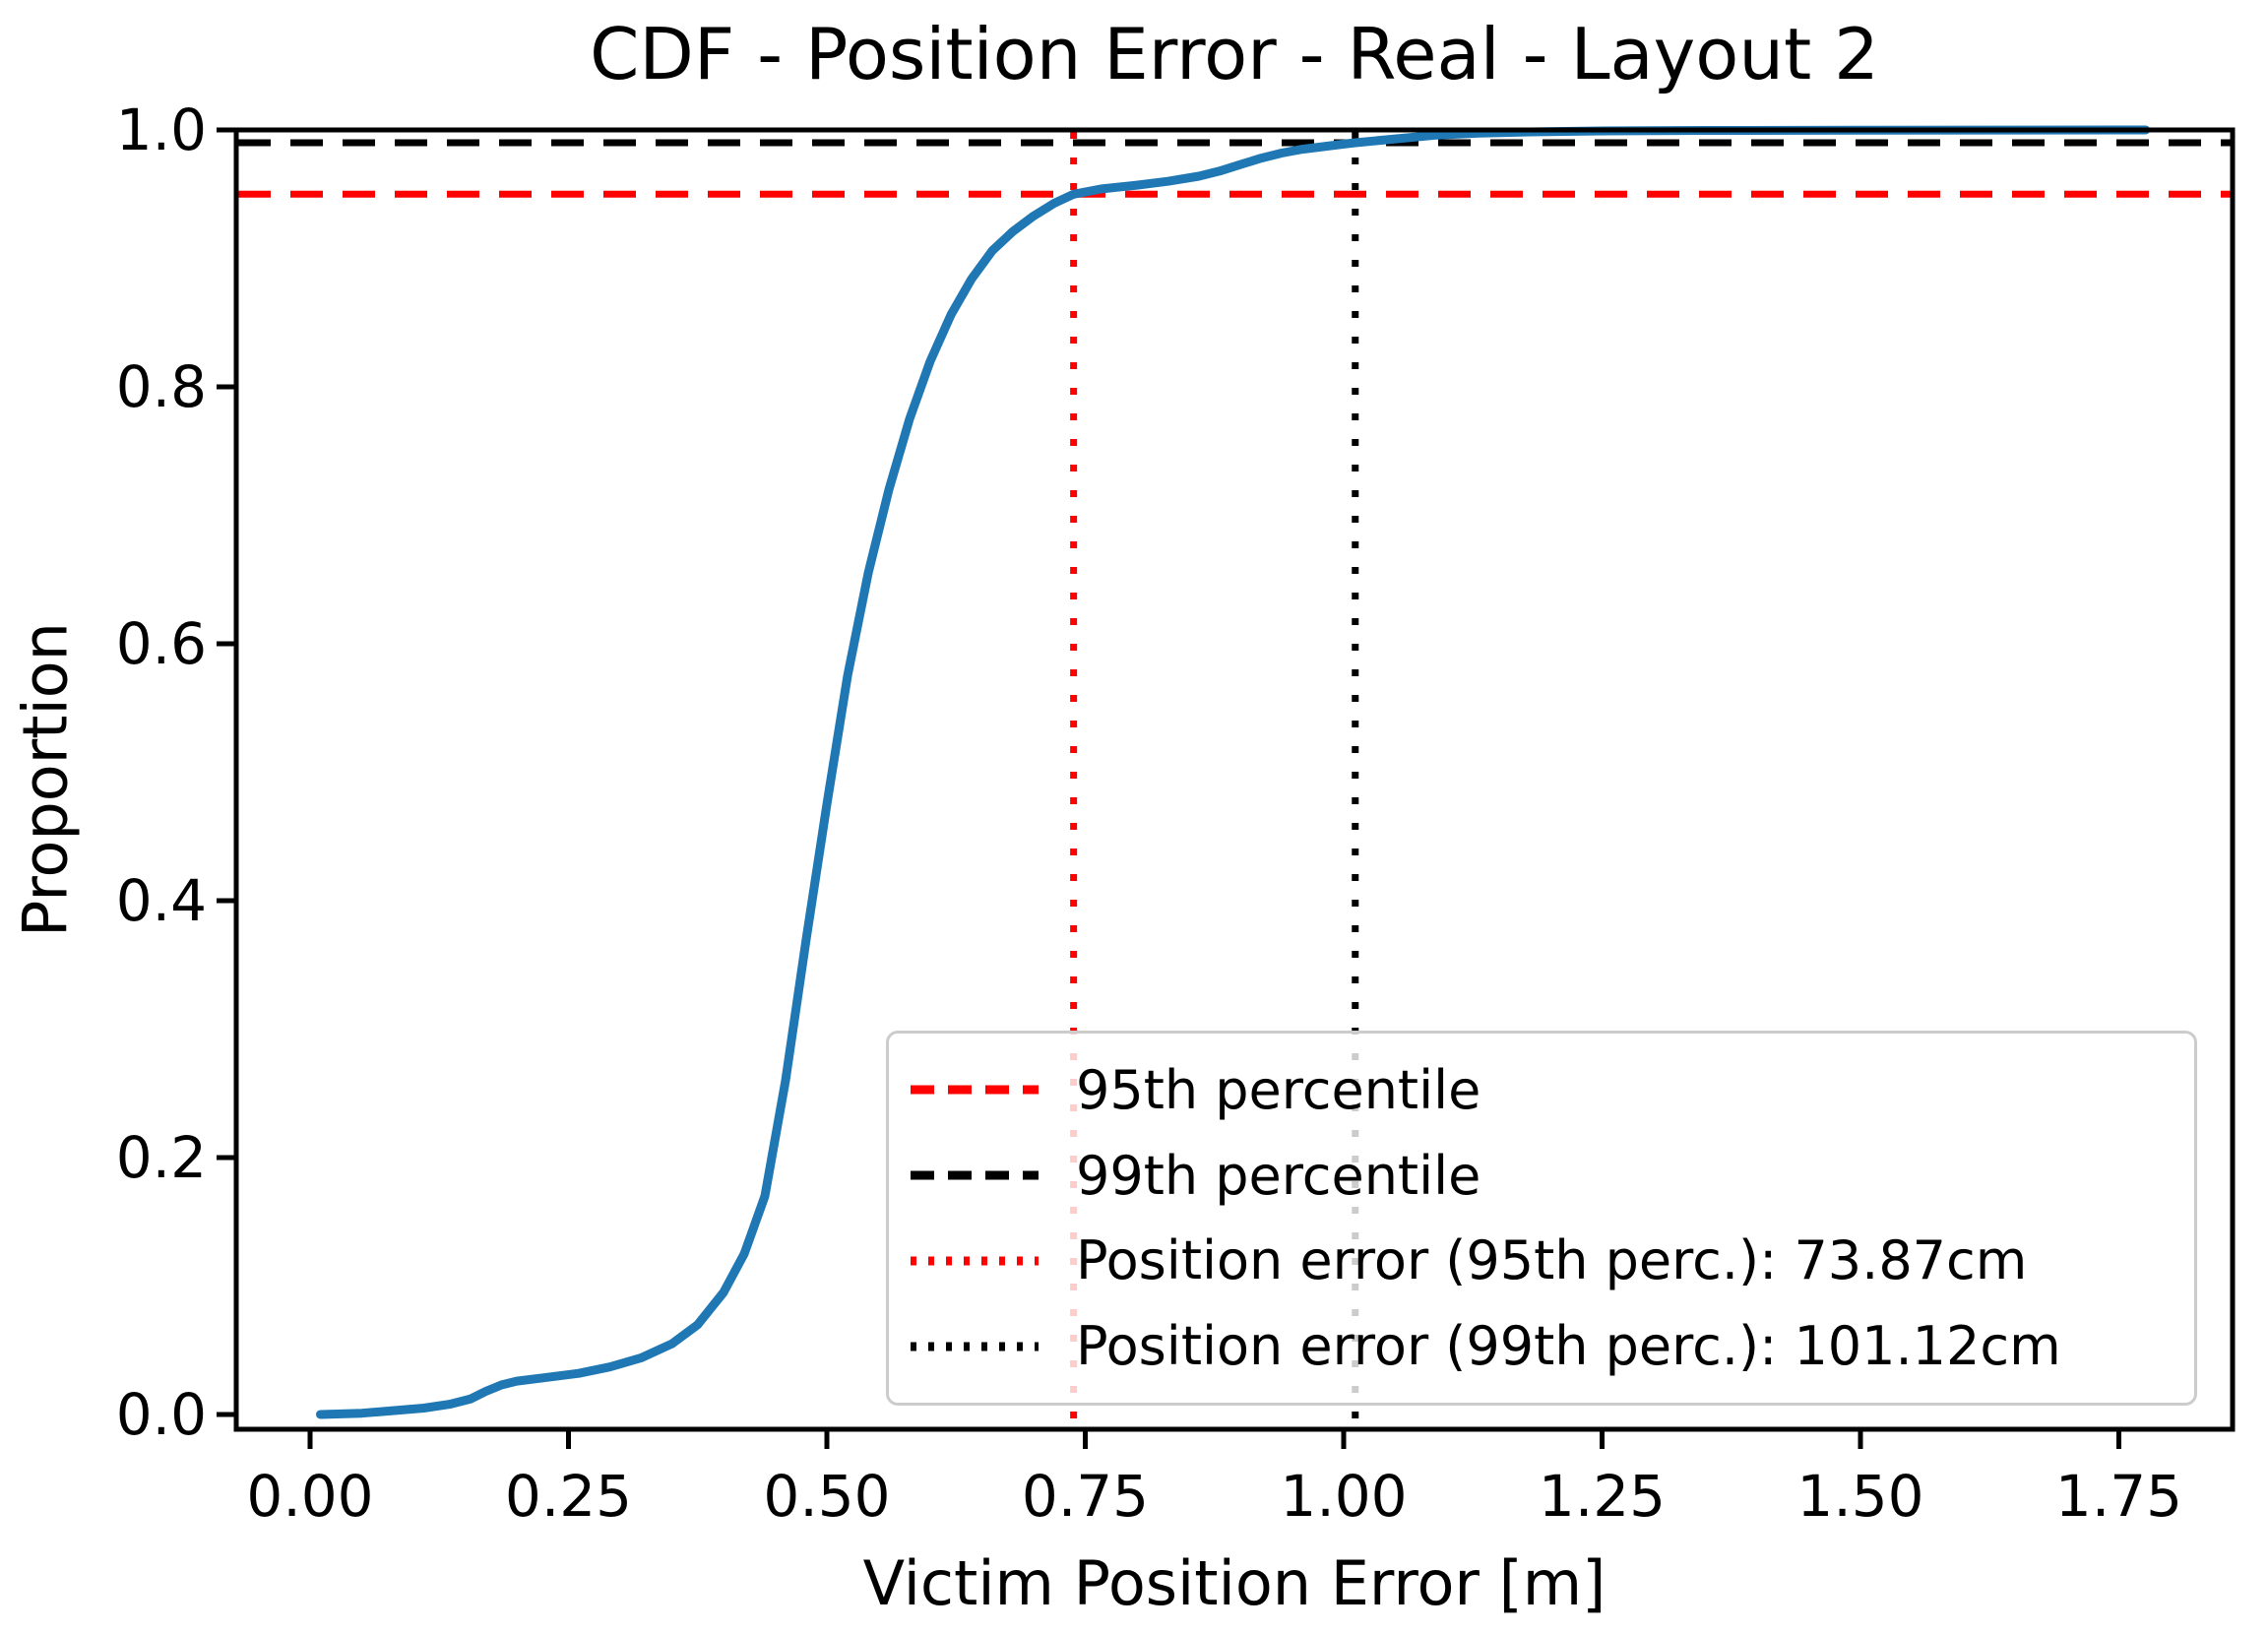 The width and height of the screenshot is (2268, 1634). What do you see at coordinates (1568, 1346) in the screenshot?
I see `legend-label: Position error (99th perc.): 101.12cm` at bounding box center [1568, 1346].